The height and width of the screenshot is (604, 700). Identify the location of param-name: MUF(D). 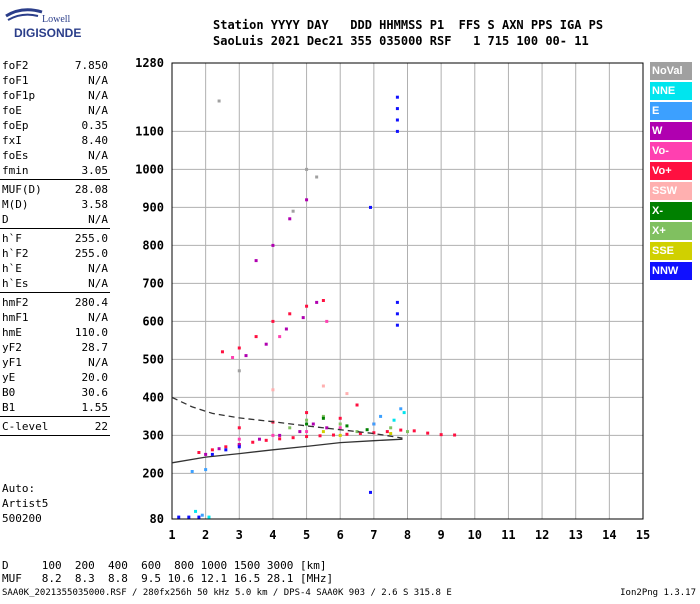
(22, 189).